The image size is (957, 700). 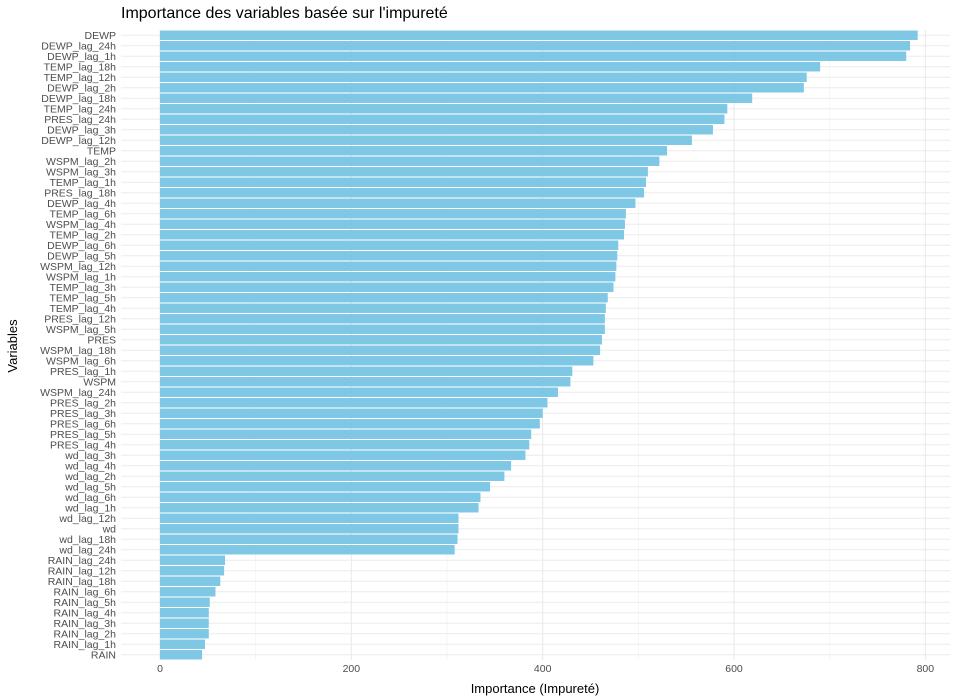 What do you see at coordinates (388, 266) in the screenshot?
I see `bar-WSPM_lag_12h` at bounding box center [388, 266].